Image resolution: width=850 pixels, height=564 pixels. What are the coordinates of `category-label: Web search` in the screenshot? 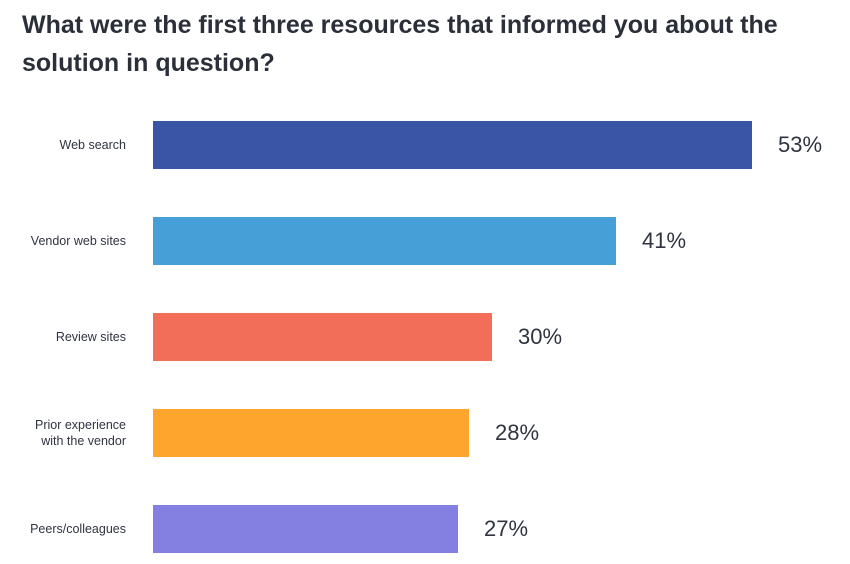 It's located at (92, 145).